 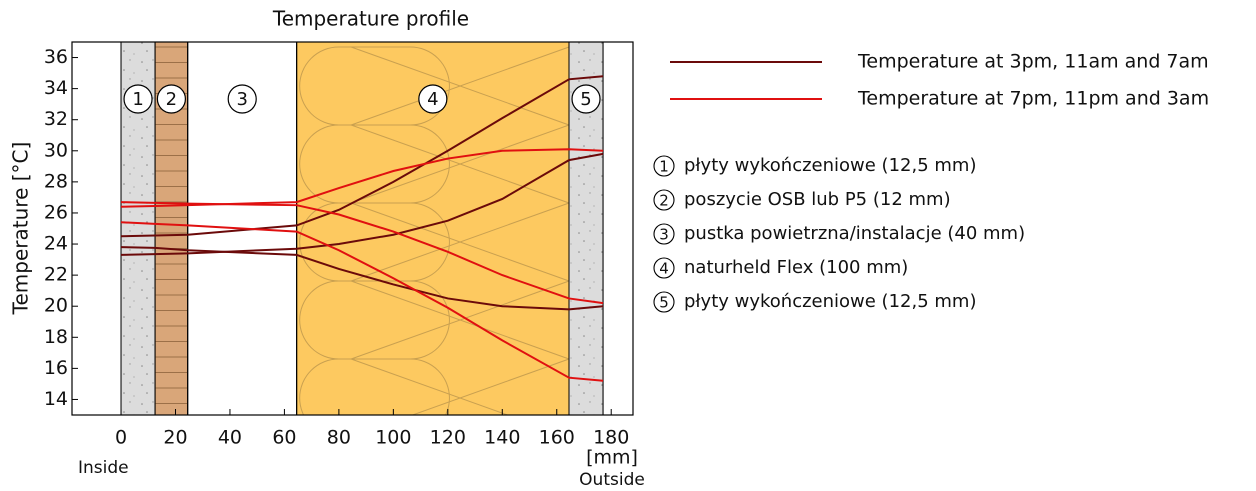 What do you see at coordinates (21, 229) in the screenshot?
I see `y-axis-label: Temperature [°C]` at bounding box center [21, 229].